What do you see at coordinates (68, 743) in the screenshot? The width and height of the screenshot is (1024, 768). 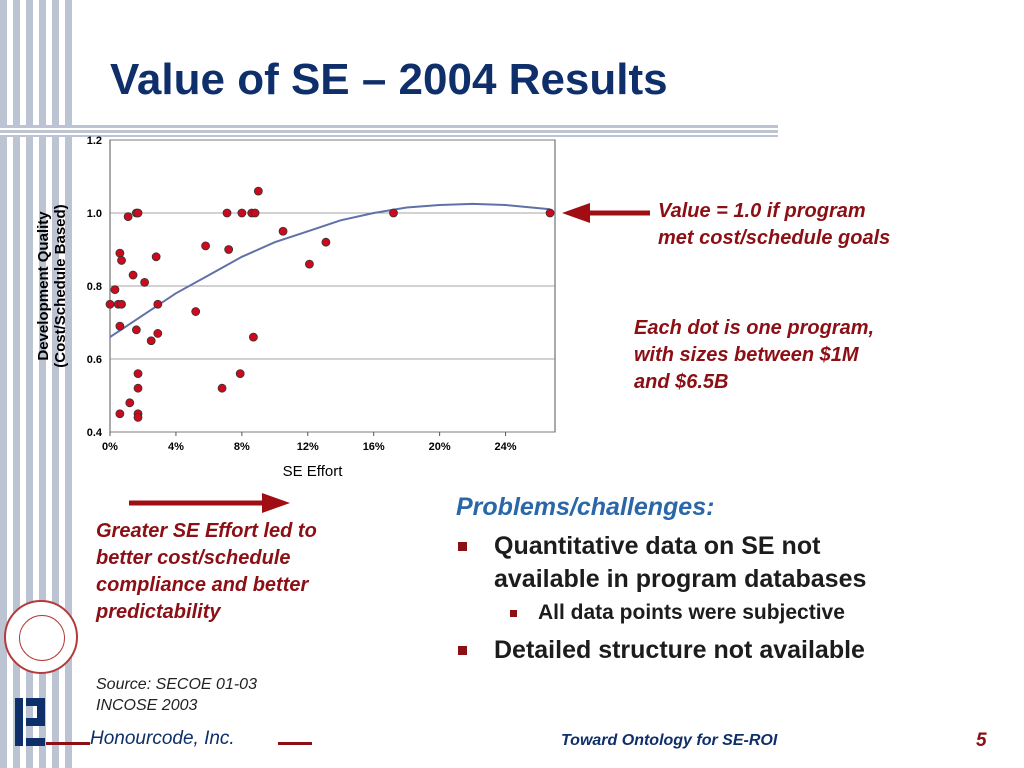 I see `company-underline-left` at bounding box center [68, 743].